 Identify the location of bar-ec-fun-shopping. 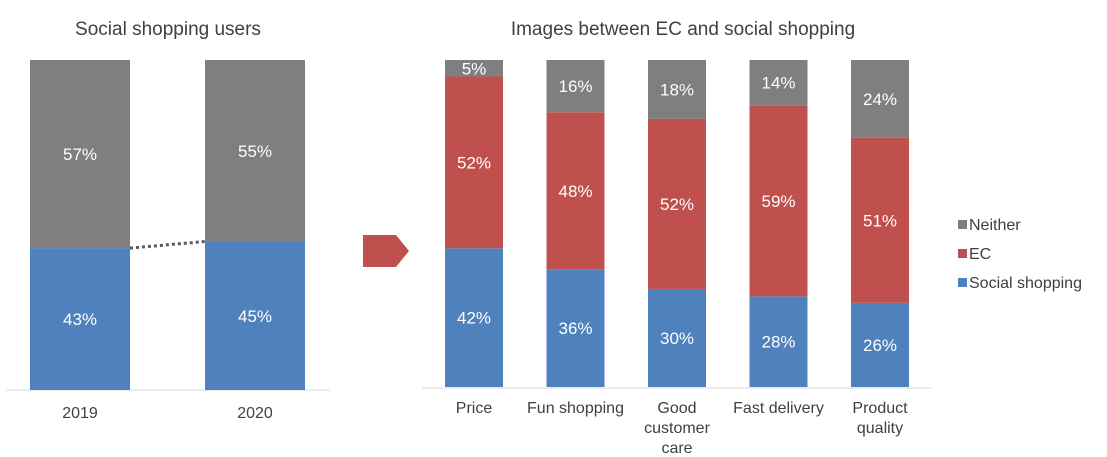
(575, 191).